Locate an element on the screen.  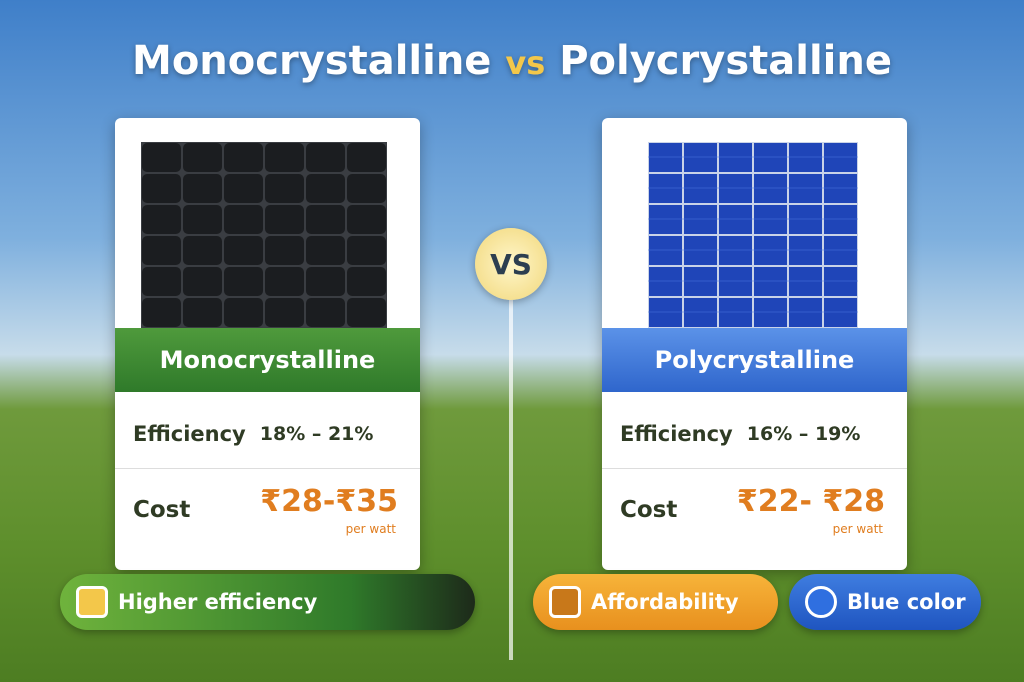
badge: Blue color is located at coordinates (885, 602).